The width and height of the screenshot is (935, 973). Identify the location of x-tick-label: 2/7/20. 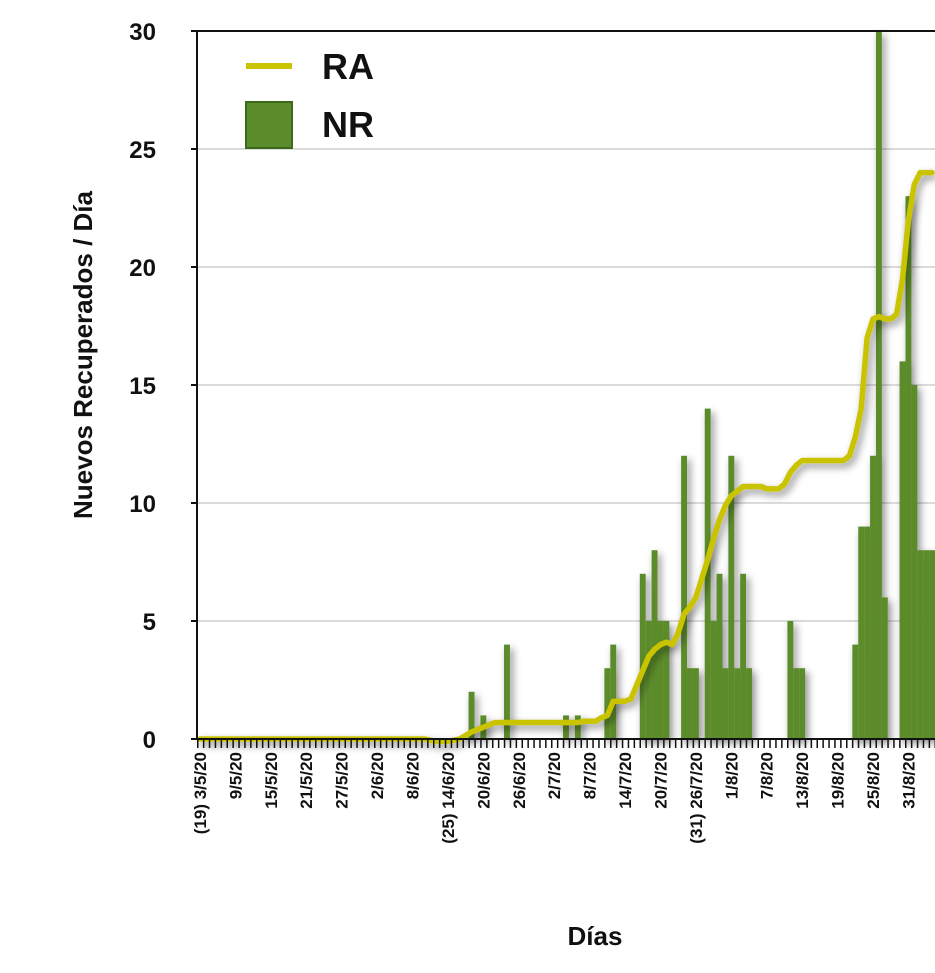
(554, 775).